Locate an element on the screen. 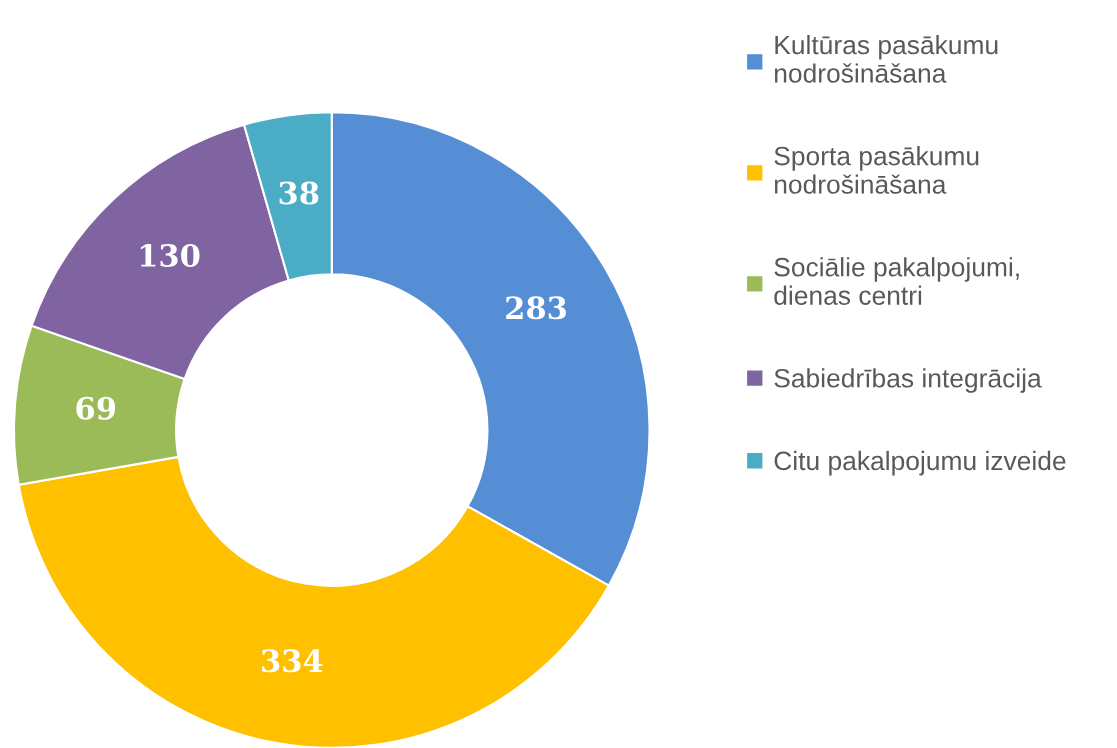 The image size is (1117, 748). legend-label: Kultūras pasākumu nodrošināšana is located at coordinates (886, 58).